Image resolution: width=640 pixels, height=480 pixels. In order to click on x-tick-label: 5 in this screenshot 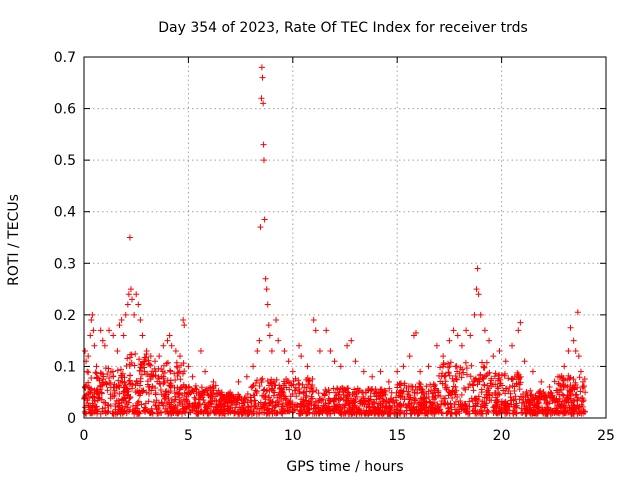, I will do `click(188, 436)`.